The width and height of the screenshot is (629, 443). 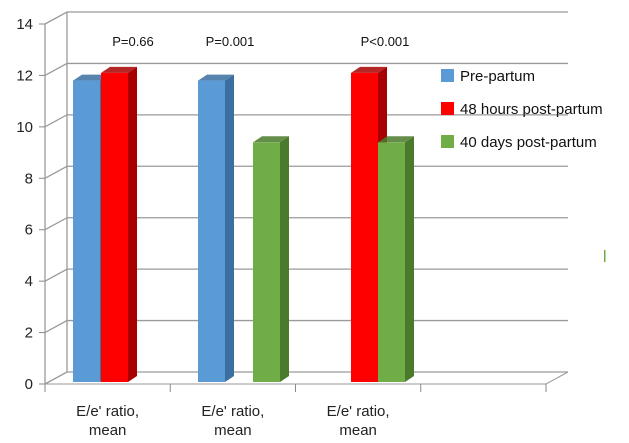 What do you see at coordinates (29, 384) in the screenshot?
I see `y-tick-label: 0` at bounding box center [29, 384].